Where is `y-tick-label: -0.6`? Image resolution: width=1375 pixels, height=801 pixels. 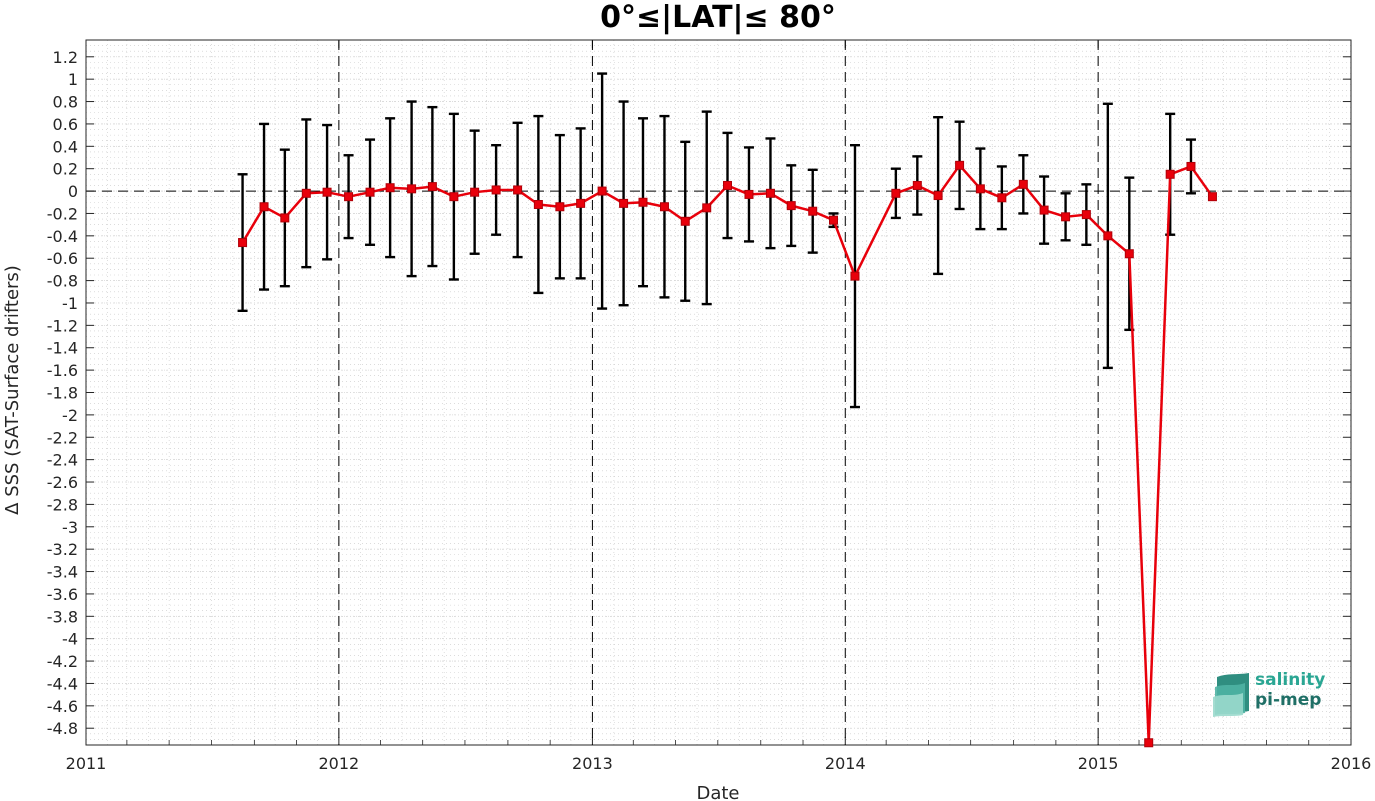
y-tick-label: -0.6 is located at coordinates (62, 258).